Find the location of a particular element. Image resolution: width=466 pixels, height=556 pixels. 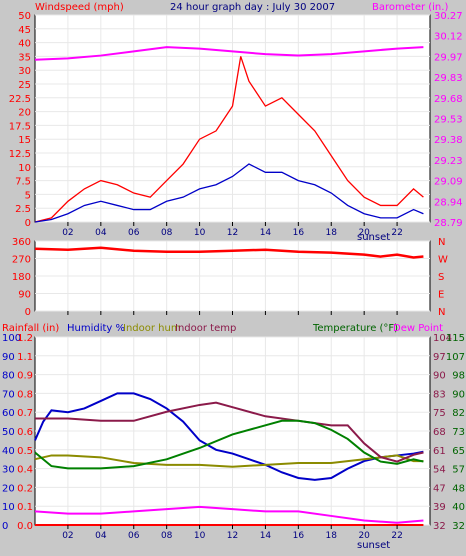

temp-y-tick: 40 is located at coordinates (458, 507).